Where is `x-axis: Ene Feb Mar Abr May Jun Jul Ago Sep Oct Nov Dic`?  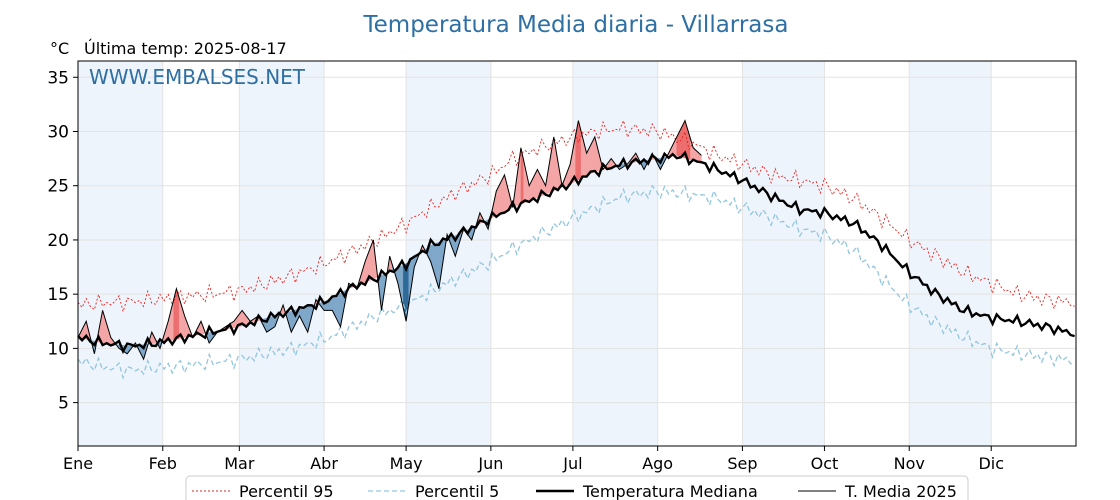
x-axis: Ene Feb Mar Abr May Jun Jul Ago Sep Oct Nov Dic is located at coordinates (533, 459).